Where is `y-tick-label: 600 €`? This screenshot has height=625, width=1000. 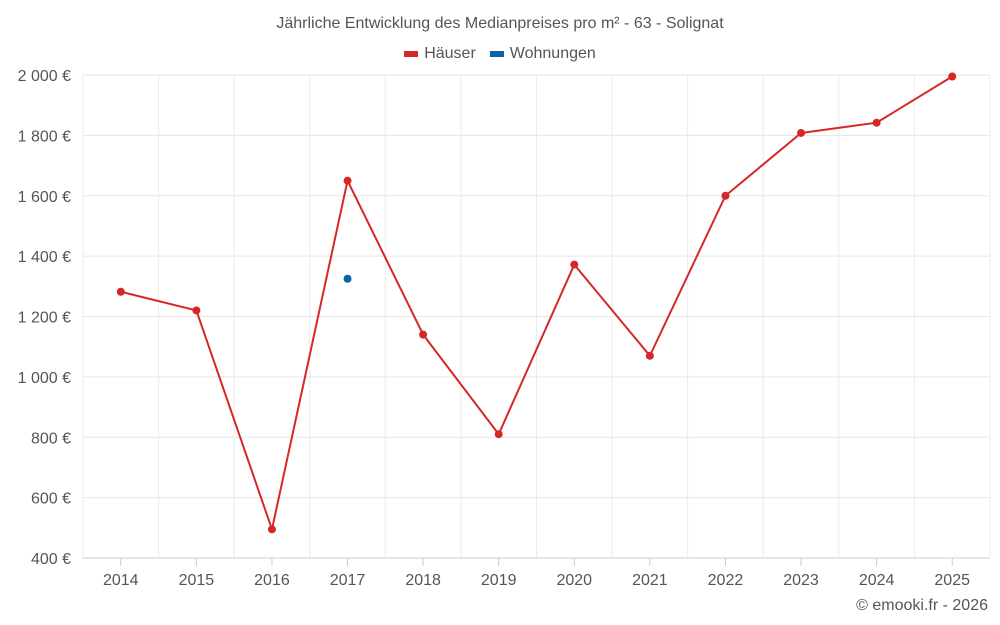 y-tick-label: 600 € is located at coordinates (51, 499).